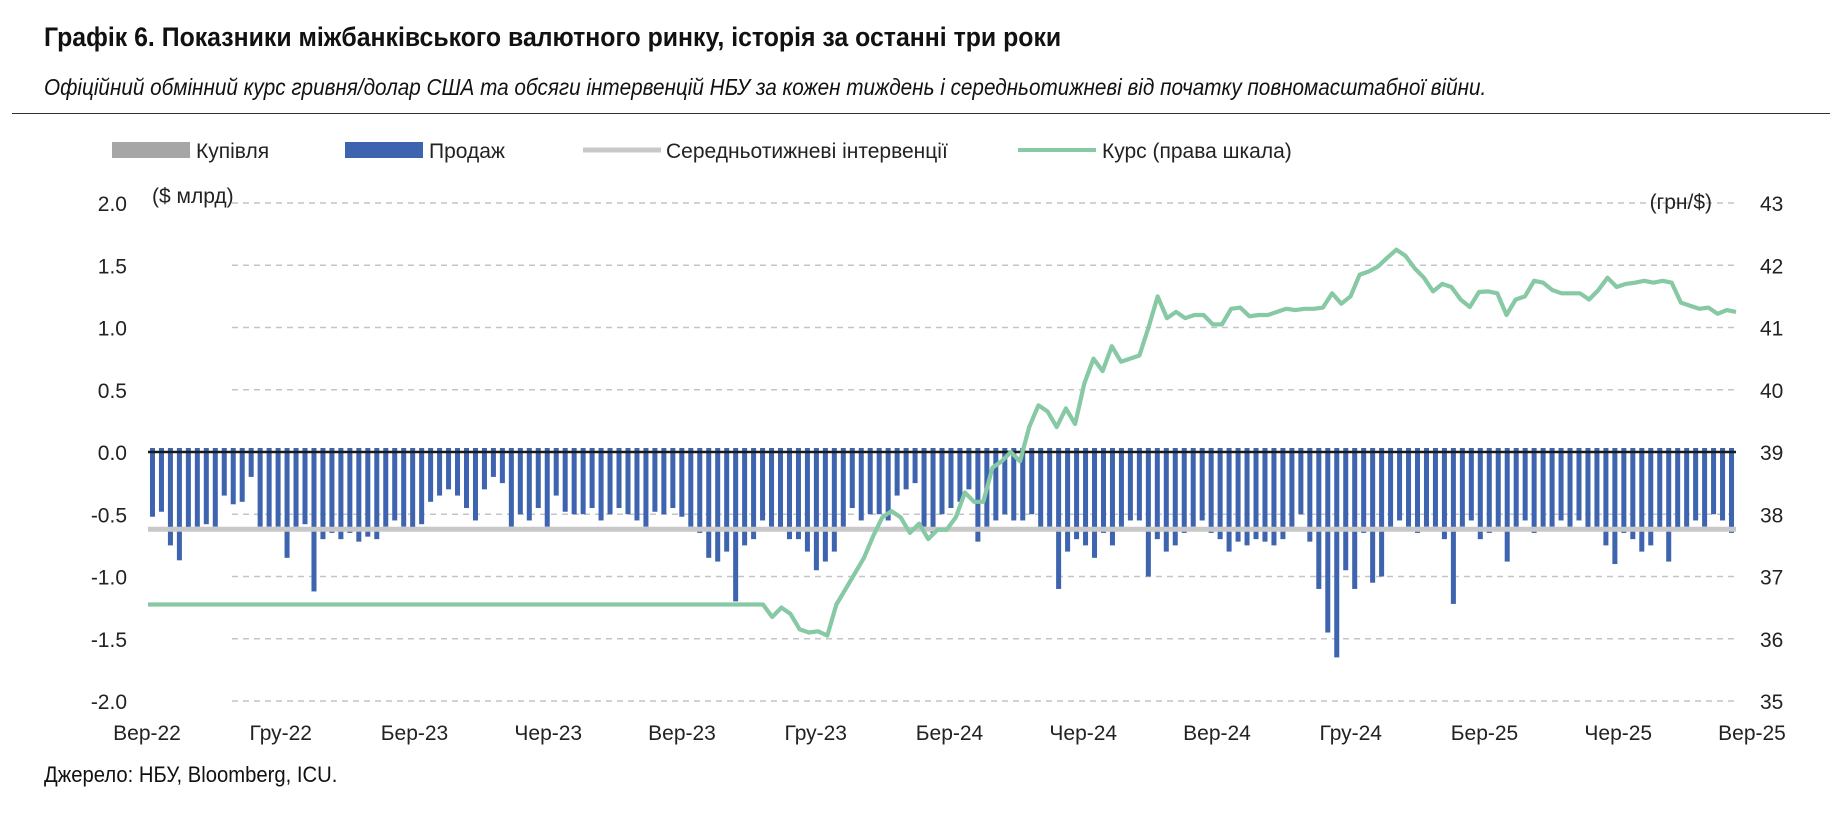  Describe the element at coordinates (112, 204) in the screenshot. I see `left-tick-label: 2.0` at that location.